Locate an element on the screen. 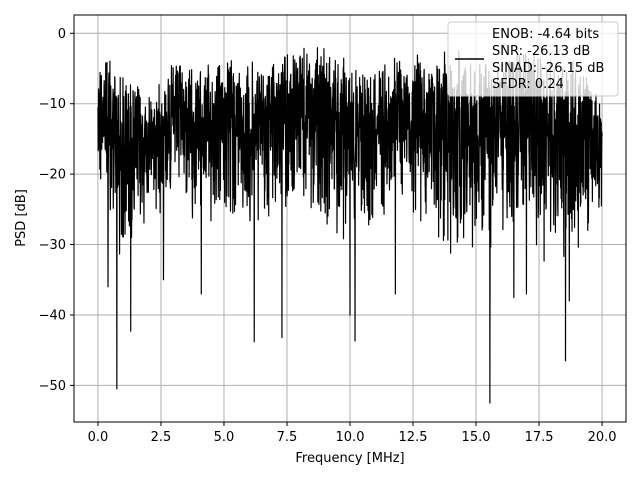 This screenshot has height=480, width=640. legend-sinad: SINAD: -26.15 dB is located at coordinates (548, 68).